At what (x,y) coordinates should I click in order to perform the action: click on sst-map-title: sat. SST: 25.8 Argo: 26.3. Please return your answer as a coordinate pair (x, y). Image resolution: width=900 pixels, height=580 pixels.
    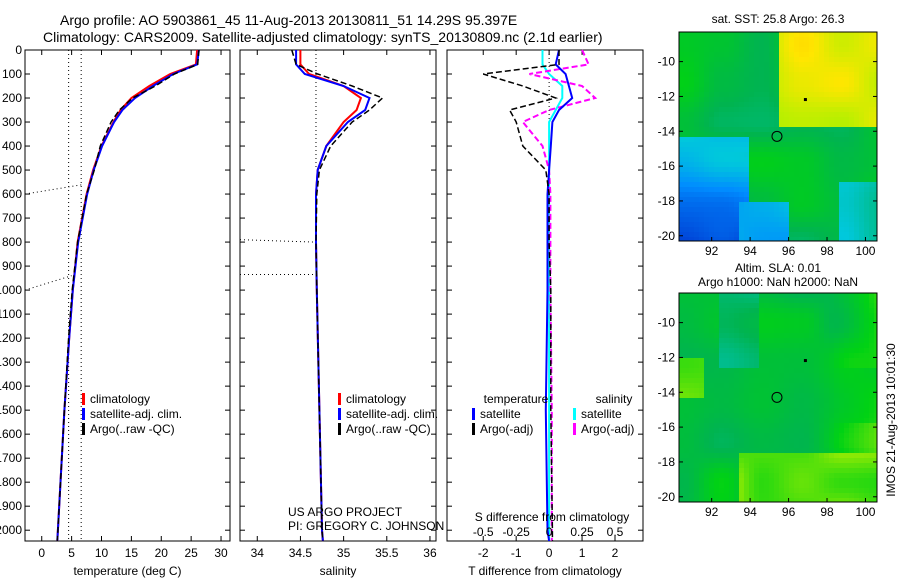
    Looking at the image, I should click on (778, 19).